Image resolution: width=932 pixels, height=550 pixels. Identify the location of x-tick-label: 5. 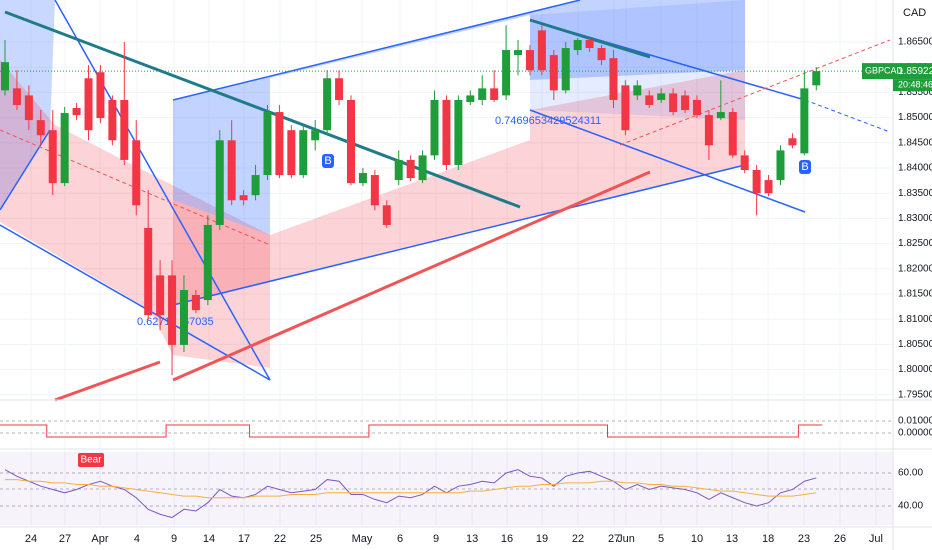
(661, 539).